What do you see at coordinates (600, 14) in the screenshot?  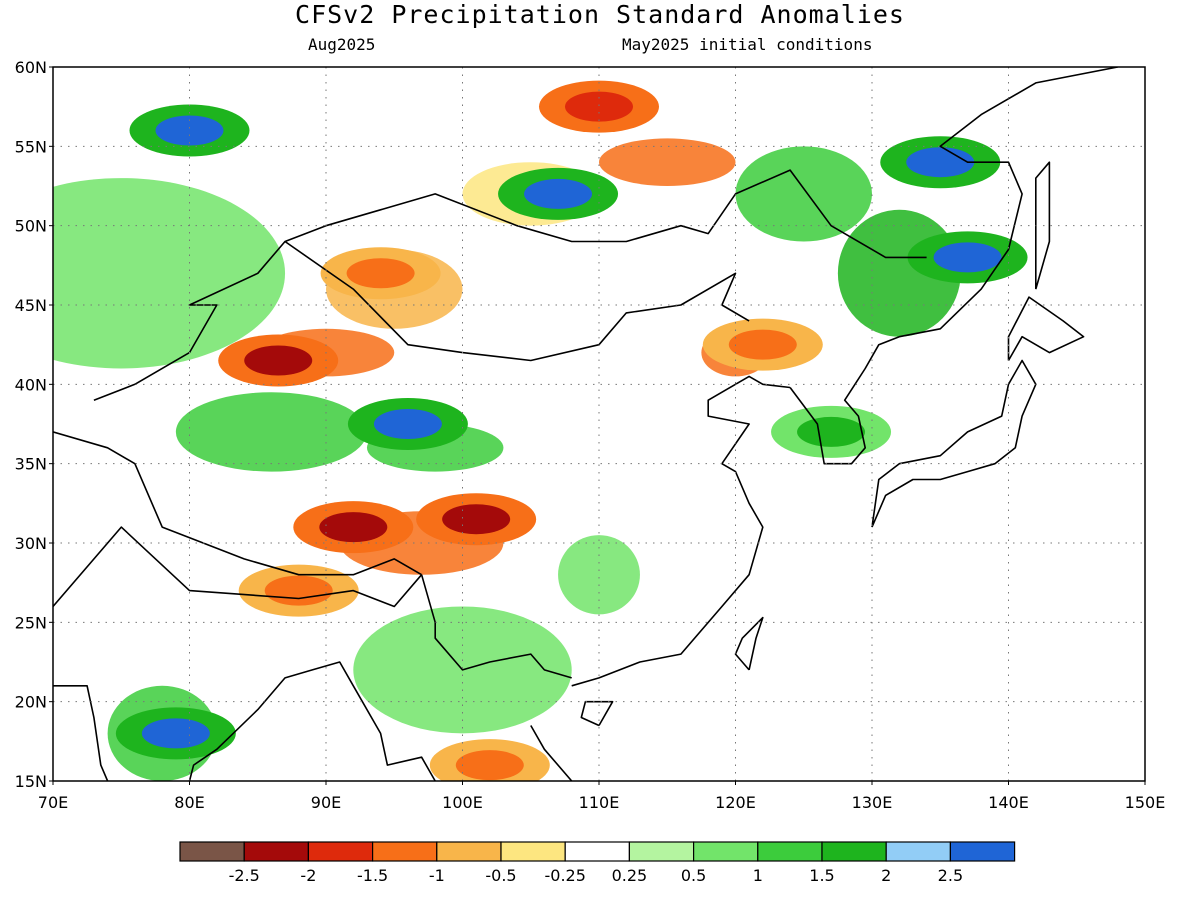 I see `map-title: CFSv2 Precipitation Standard Anomalies` at bounding box center [600, 14].